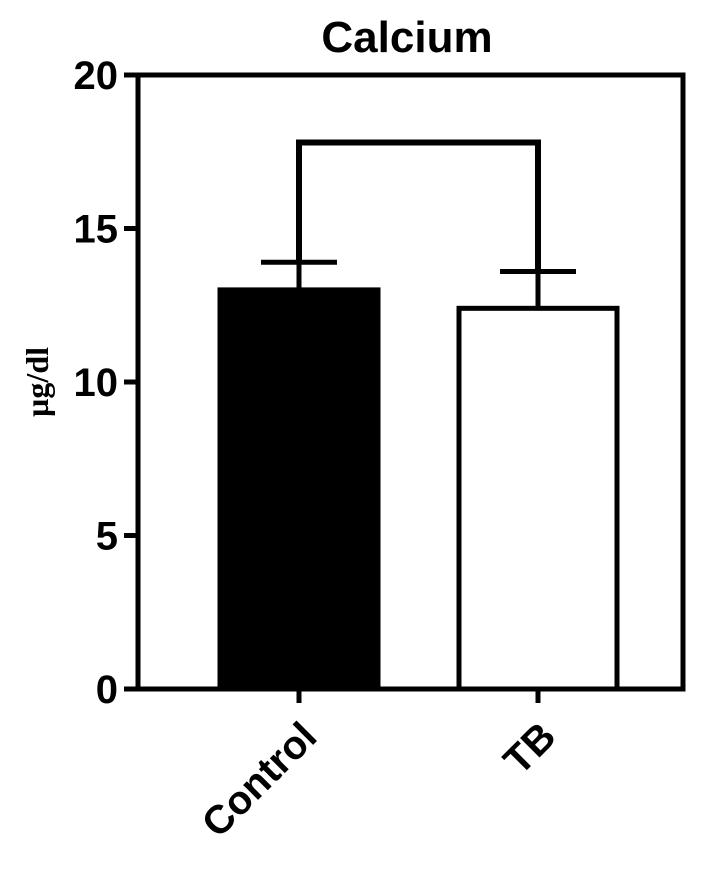 The height and width of the screenshot is (874, 708). What do you see at coordinates (406, 37) in the screenshot?
I see `chart-title: Calcium` at bounding box center [406, 37].